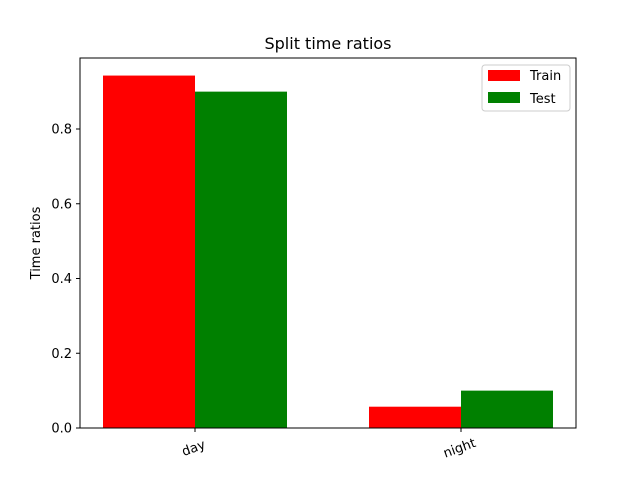  What do you see at coordinates (61, 204) in the screenshot?
I see `y-tick-label: 0.6` at bounding box center [61, 204].